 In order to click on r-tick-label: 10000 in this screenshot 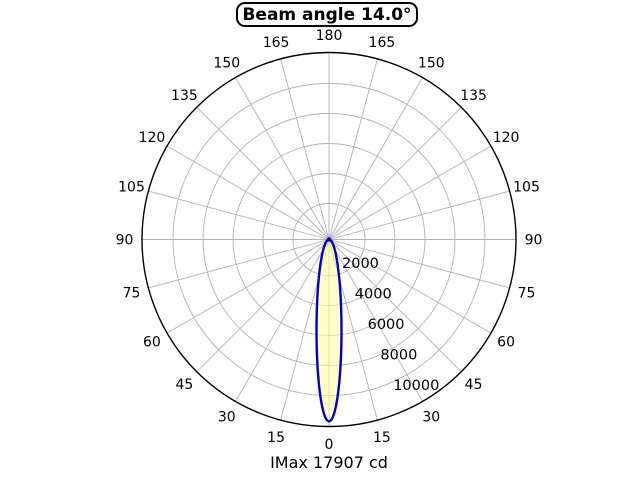, I will do `click(416, 386)`.